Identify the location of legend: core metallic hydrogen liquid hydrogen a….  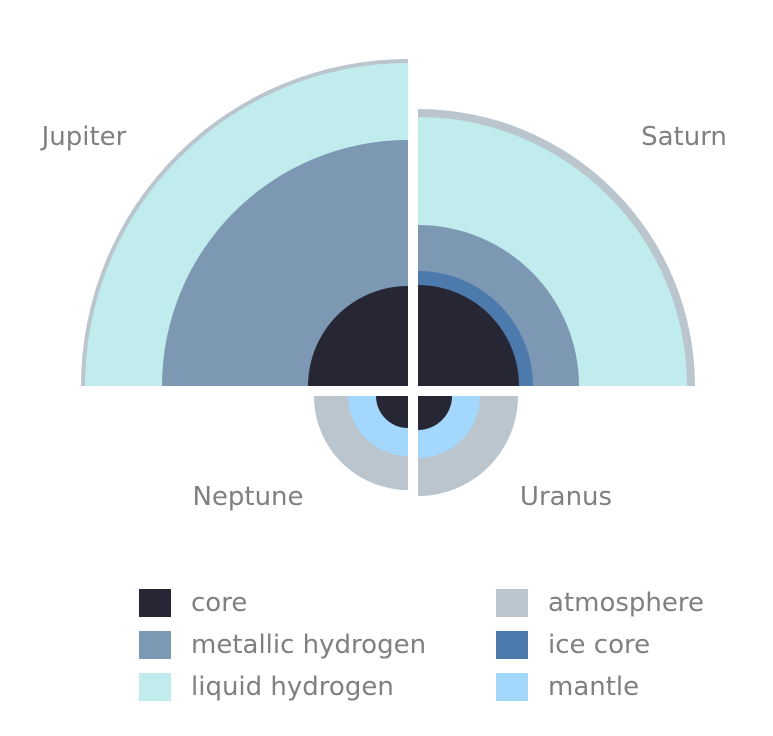
(439, 647).